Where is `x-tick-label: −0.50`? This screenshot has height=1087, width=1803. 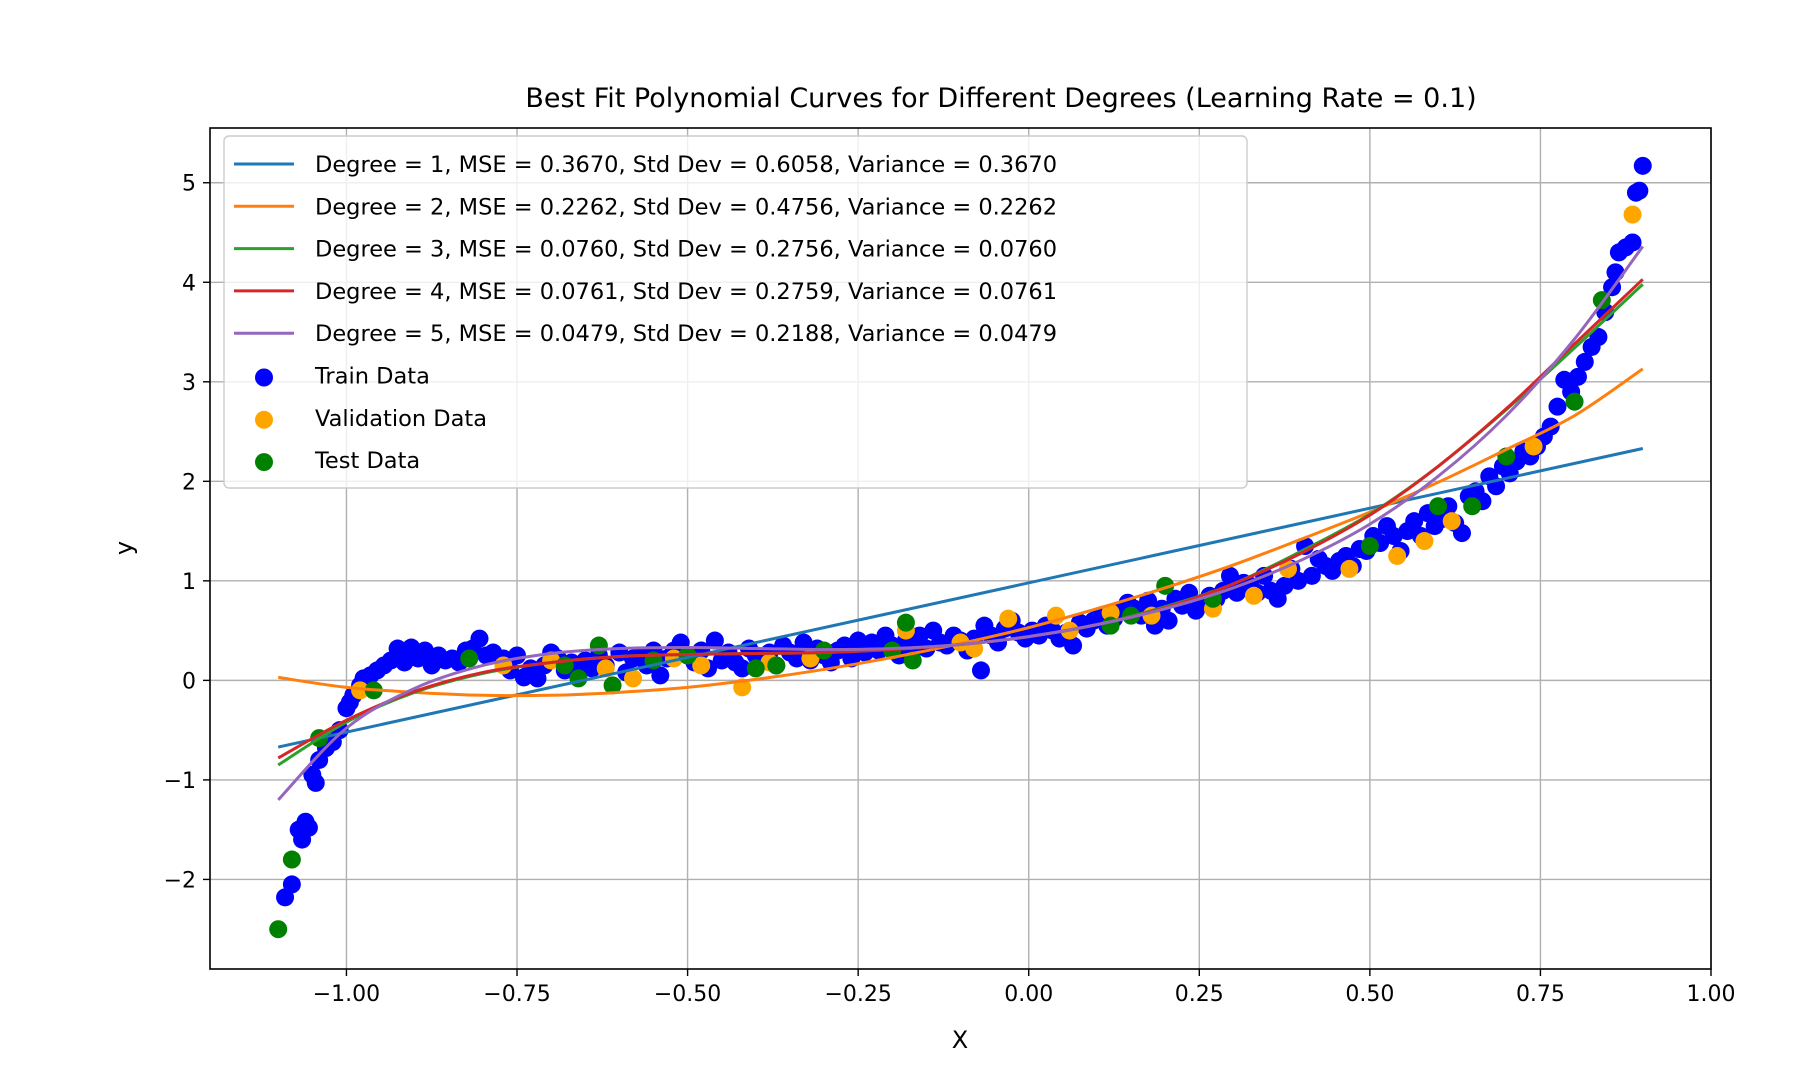
x-tick-label: −0.50 is located at coordinates (687, 994).